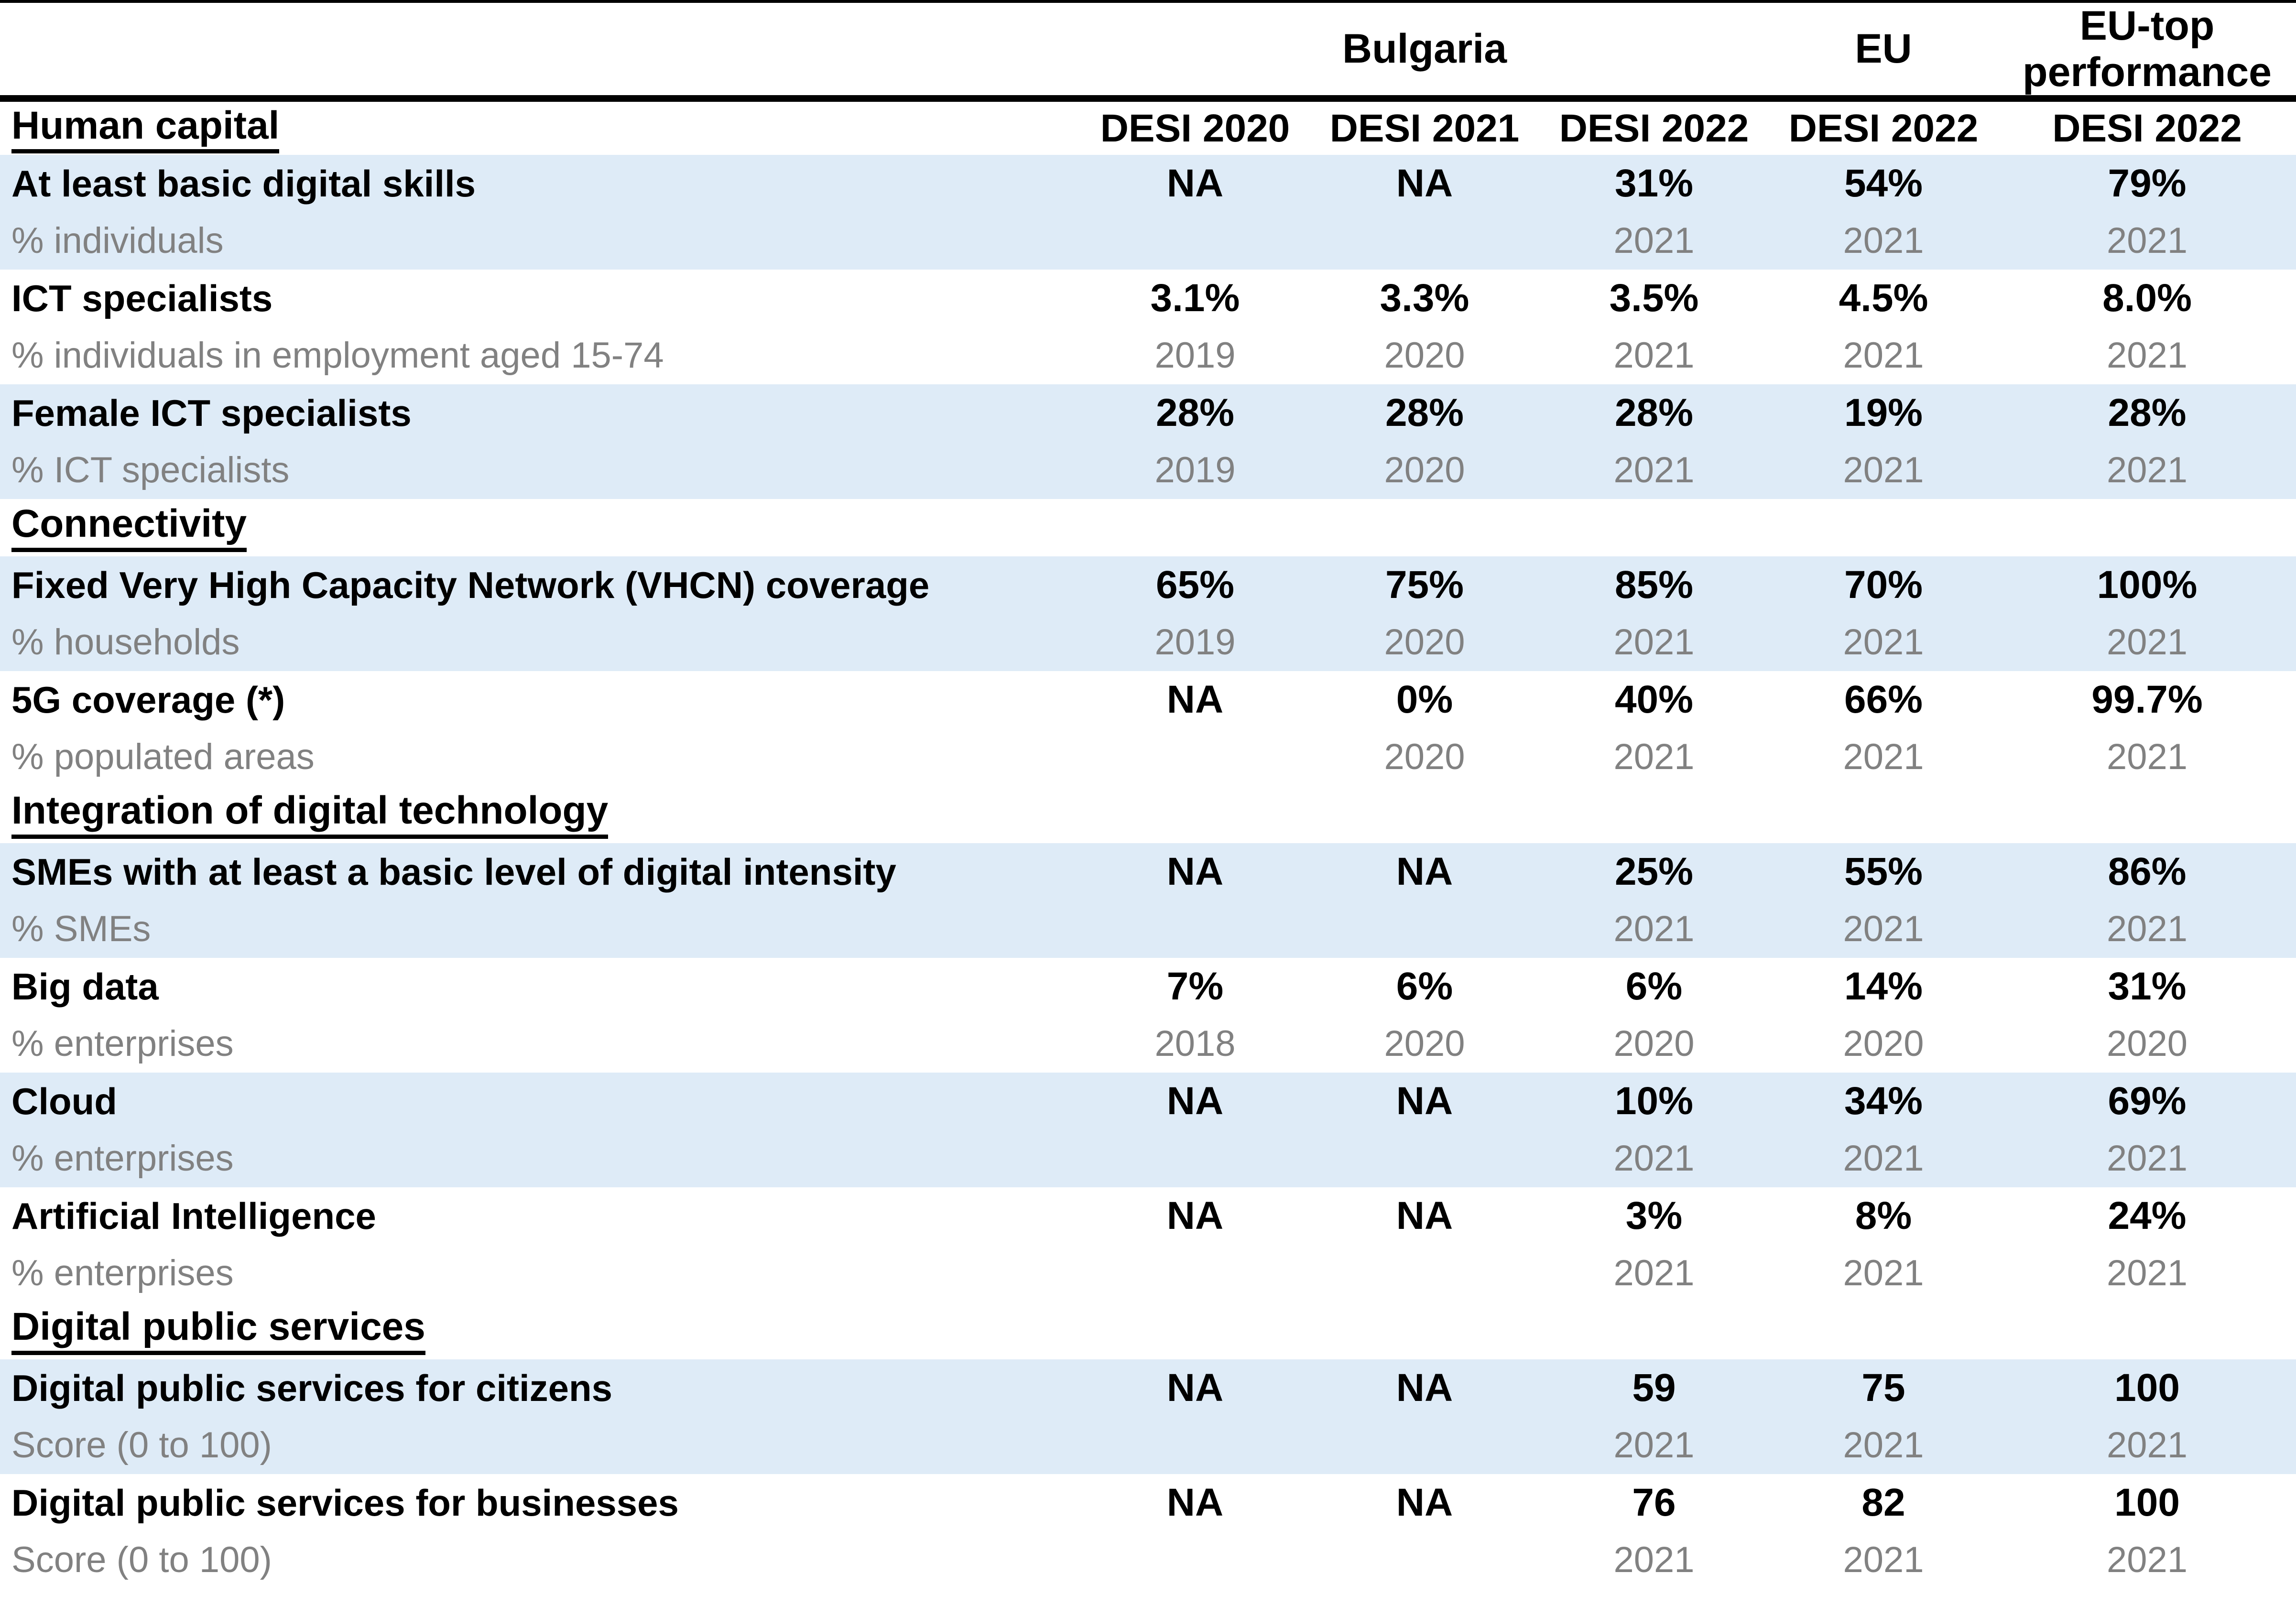 This screenshot has height=1606, width=2296. I want to click on indicator-name: Female ICT specialists, so click(211, 413).